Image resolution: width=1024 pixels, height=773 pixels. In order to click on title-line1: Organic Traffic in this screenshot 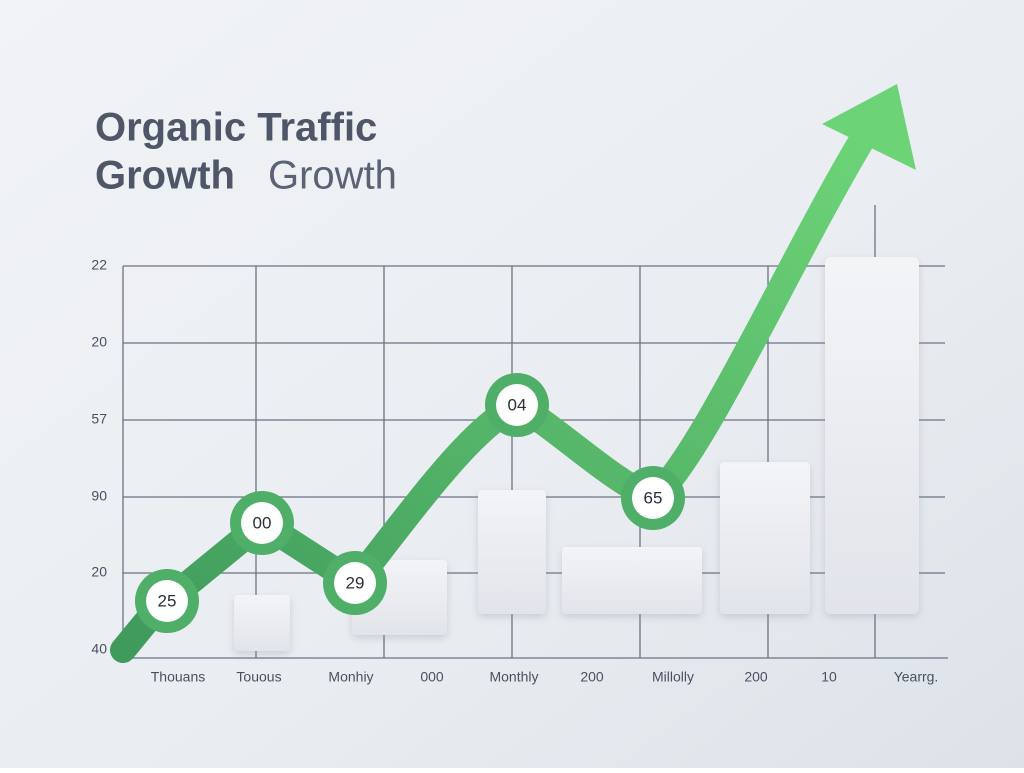, I will do `click(236, 128)`.